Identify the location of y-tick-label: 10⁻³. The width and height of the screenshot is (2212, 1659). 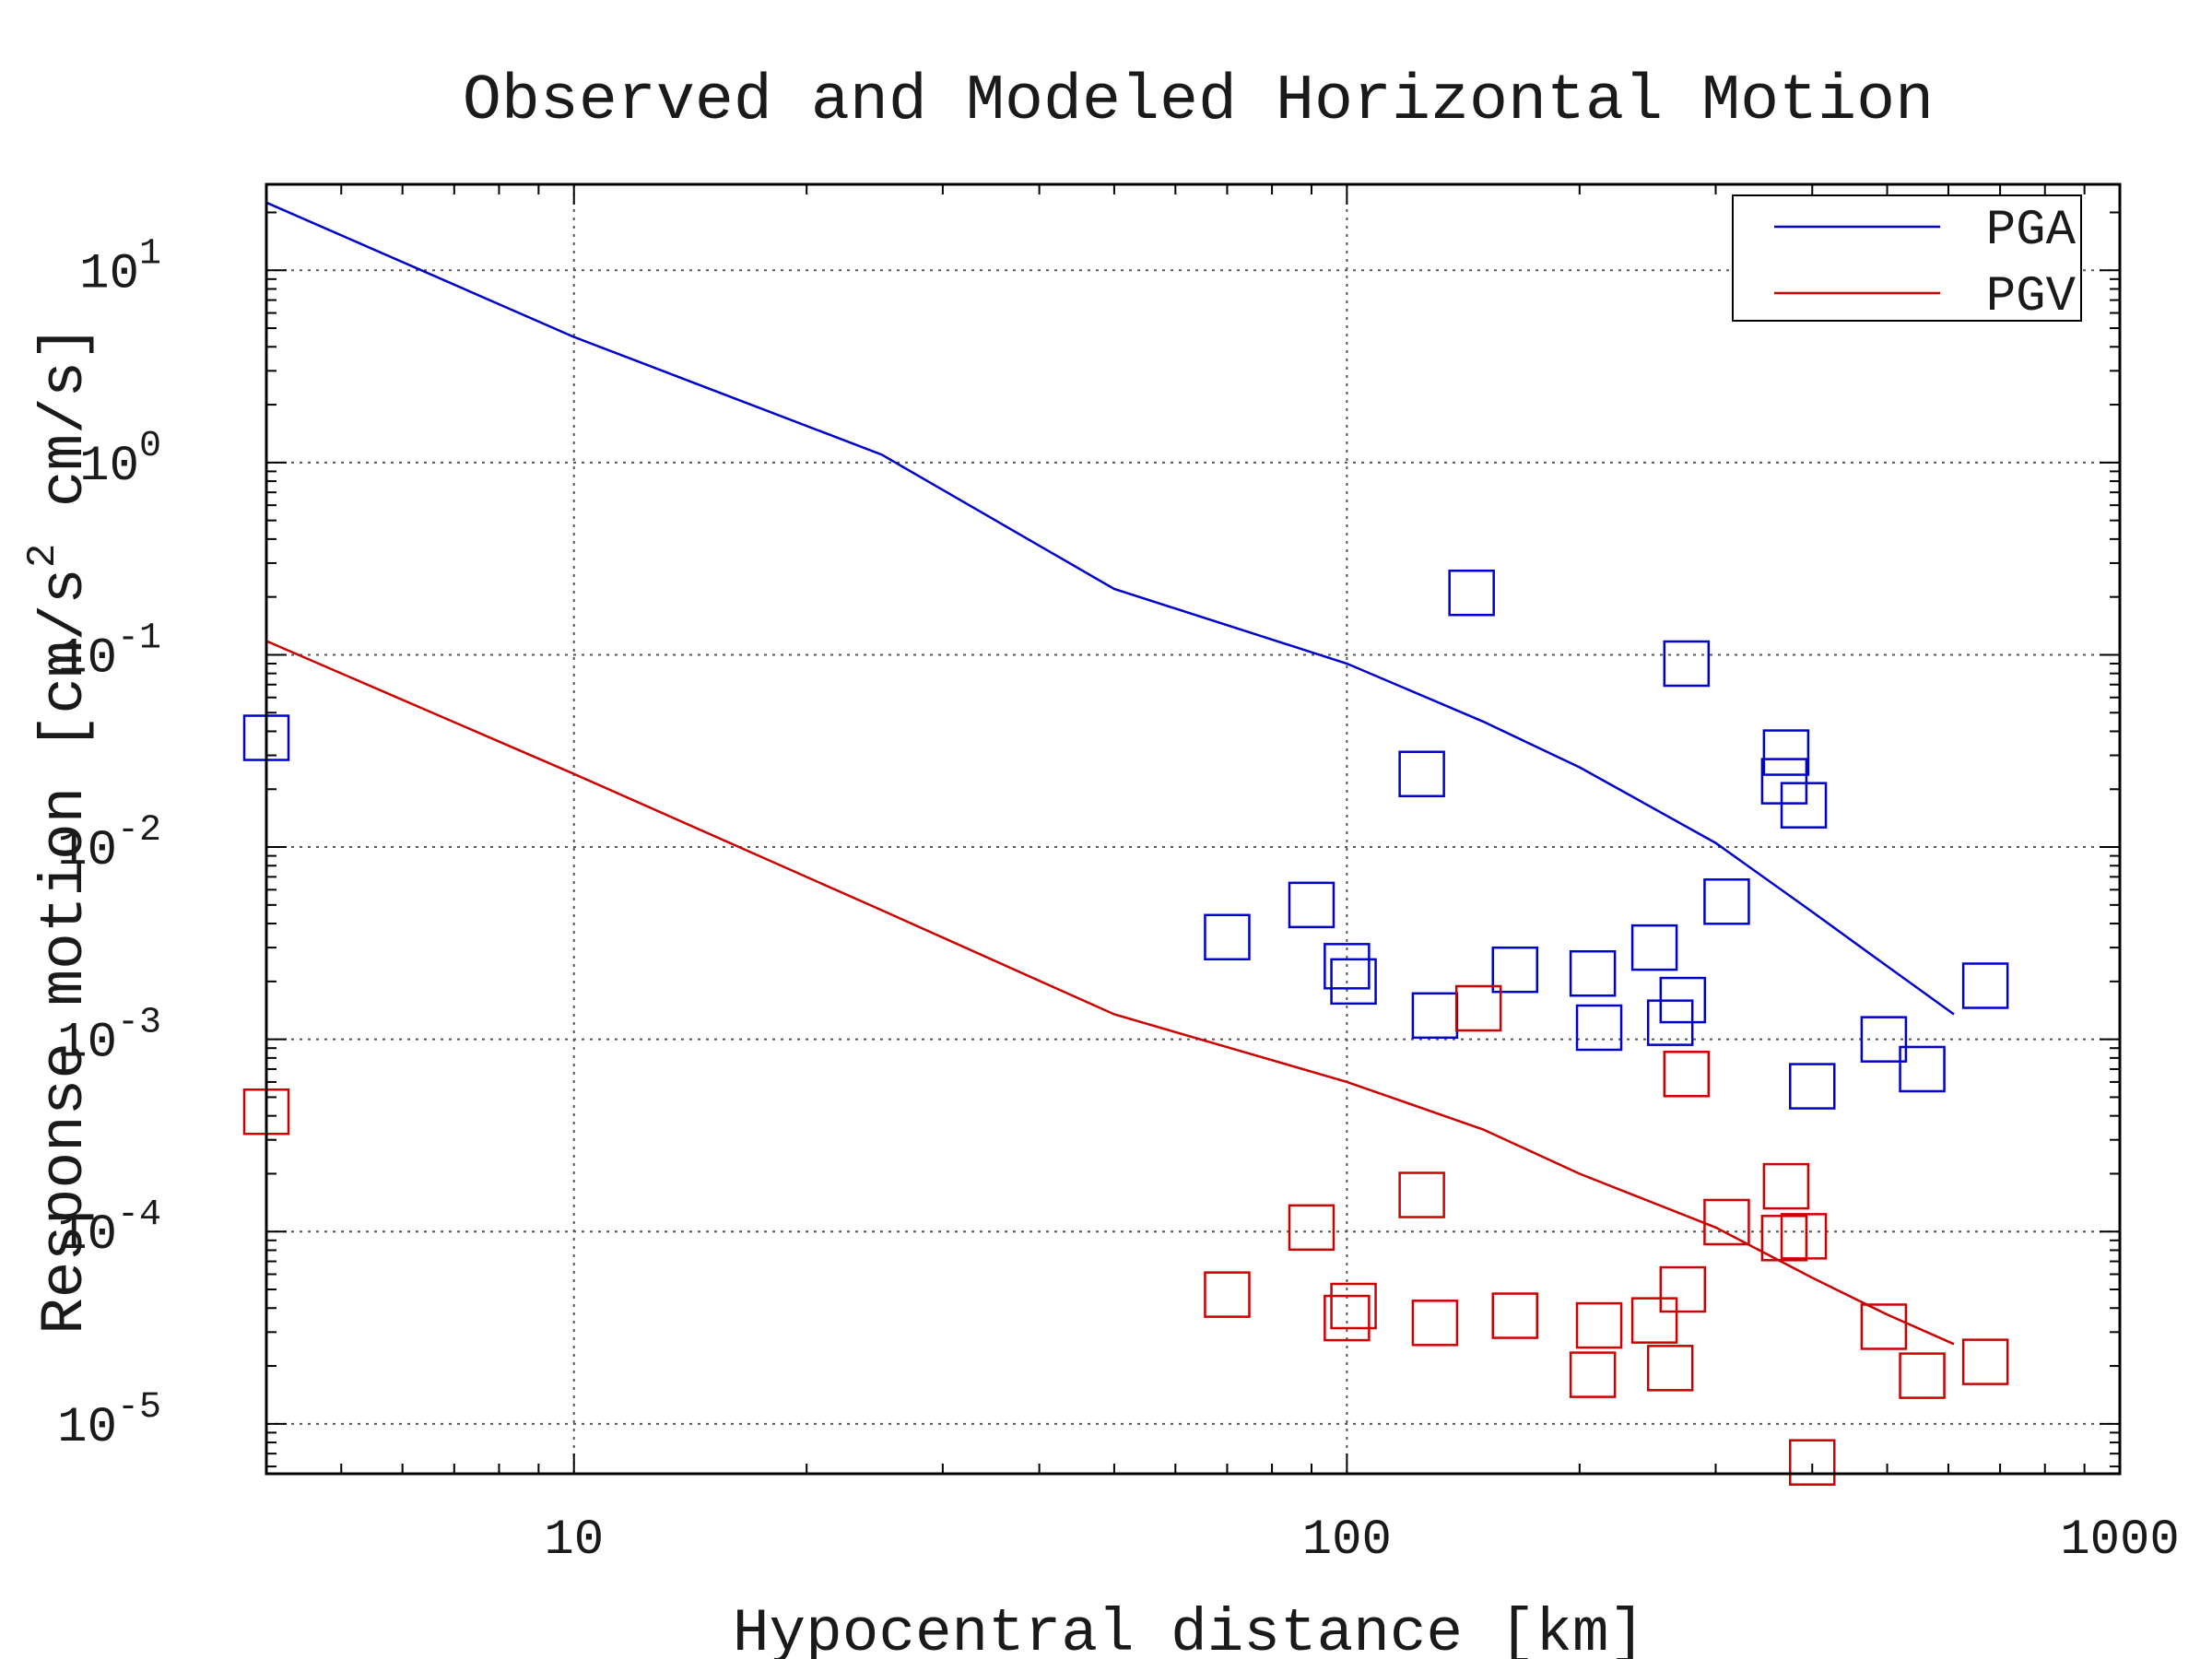
(109, 1037).